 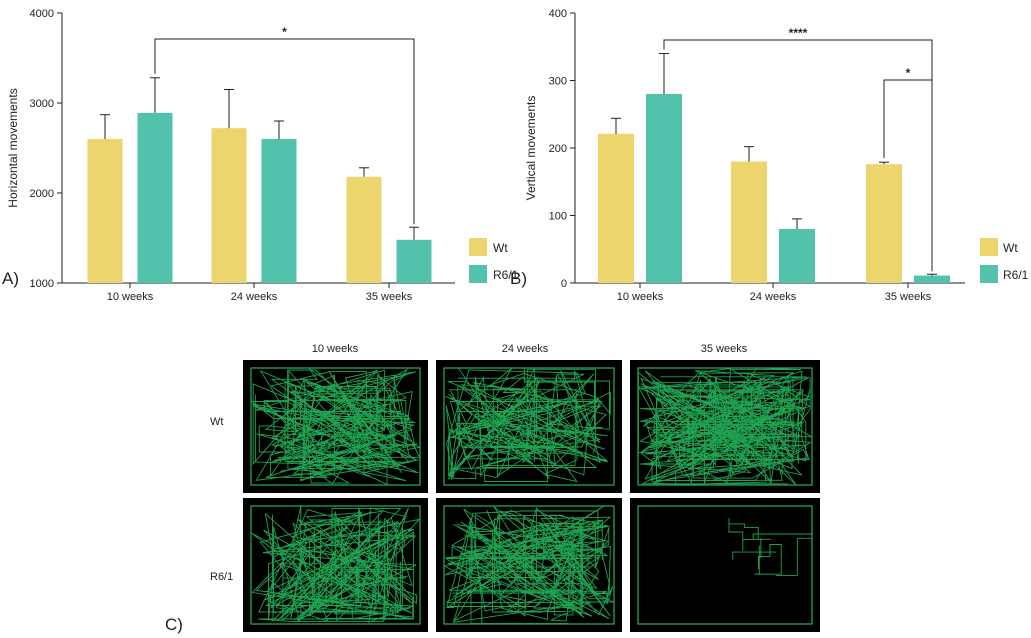 I want to click on arena-wt-24-weeks, so click(x=529, y=426).